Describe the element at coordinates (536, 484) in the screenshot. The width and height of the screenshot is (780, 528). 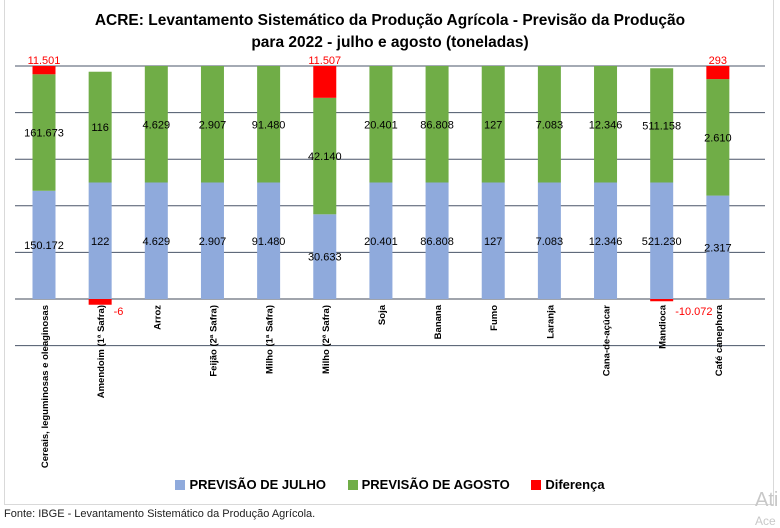
I see `legend-swatch-diferenca` at that location.